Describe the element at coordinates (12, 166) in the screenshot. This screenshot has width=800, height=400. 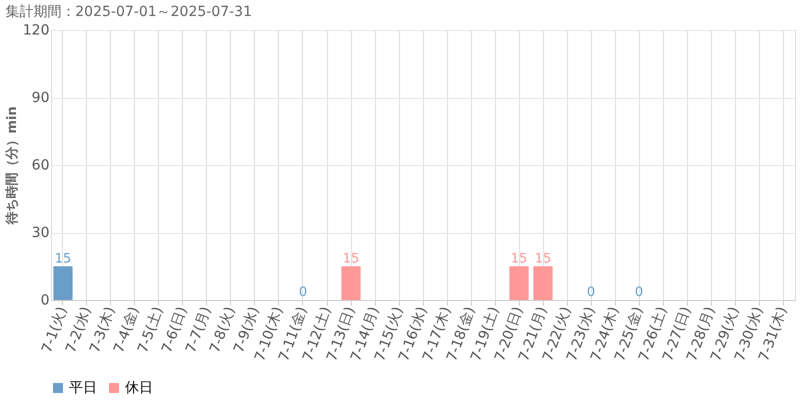
I see `y-axis-title: 待ち時間（分）min` at that location.